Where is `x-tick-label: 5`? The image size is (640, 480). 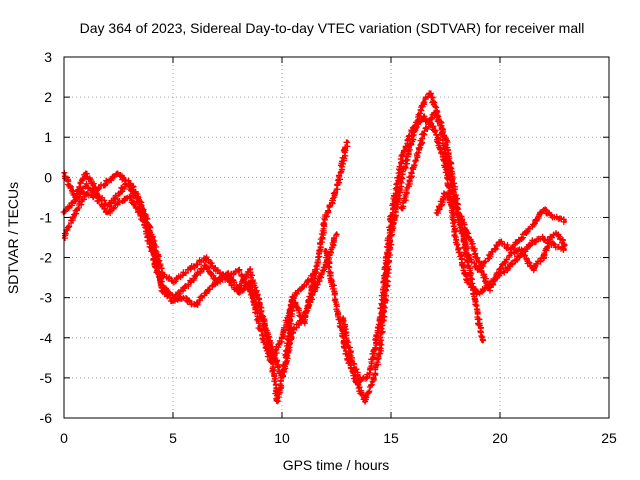 x-tick-label: 5 is located at coordinates (173, 438).